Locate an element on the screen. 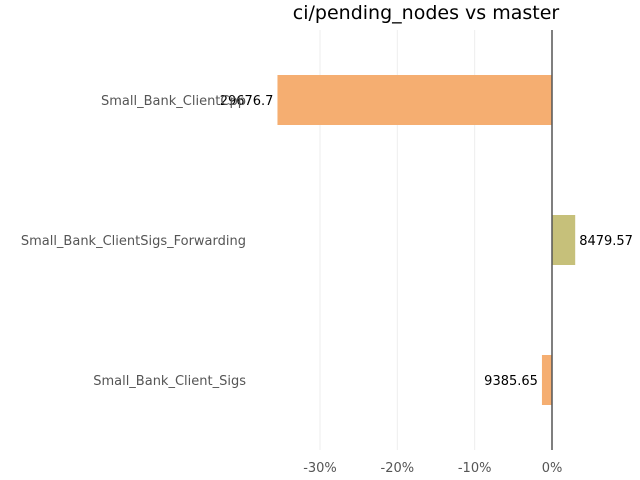 The height and width of the screenshot is (480, 640). chart-title: ci/pending_nodes vs master is located at coordinates (426, 13).